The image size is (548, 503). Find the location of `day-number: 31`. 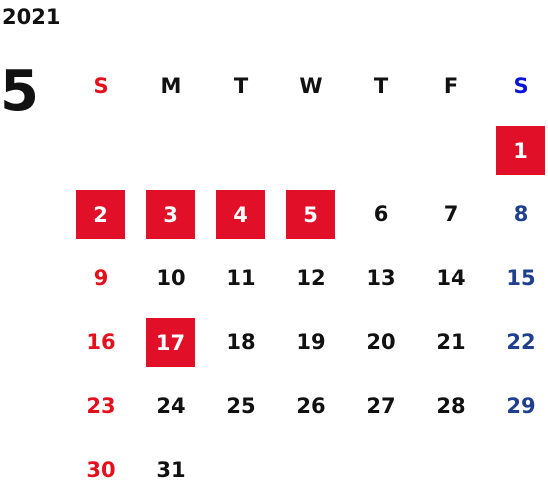

day-number: 31 is located at coordinates (171, 470).